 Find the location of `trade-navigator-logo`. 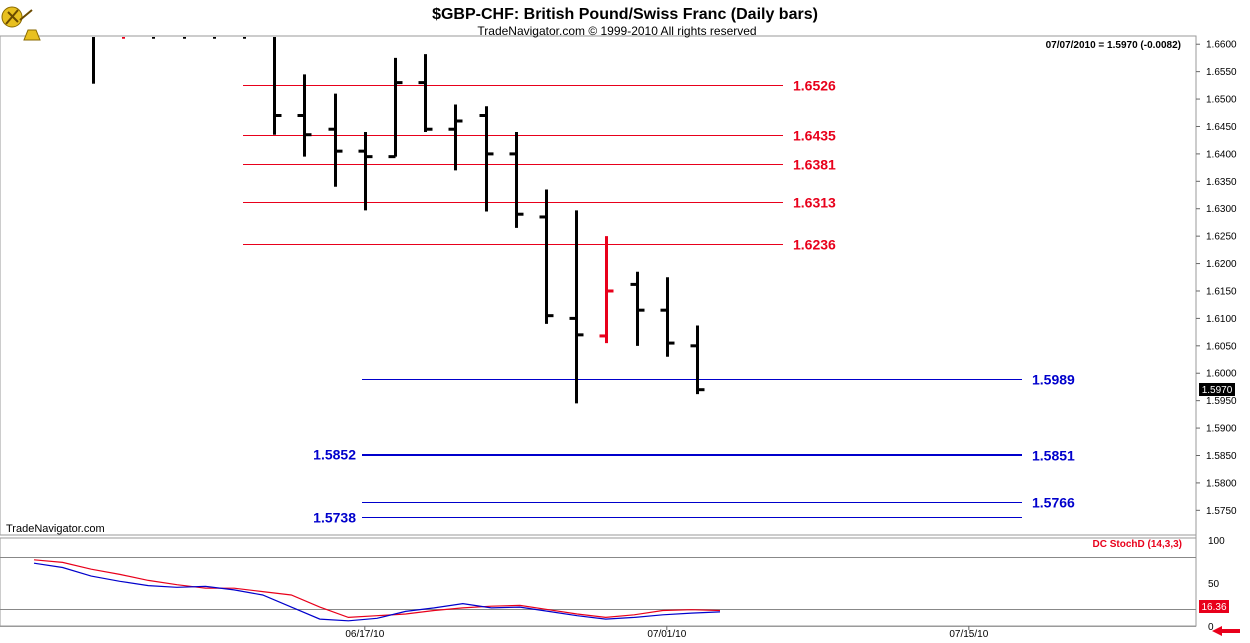

trade-navigator-logo is located at coordinates (21, 23).